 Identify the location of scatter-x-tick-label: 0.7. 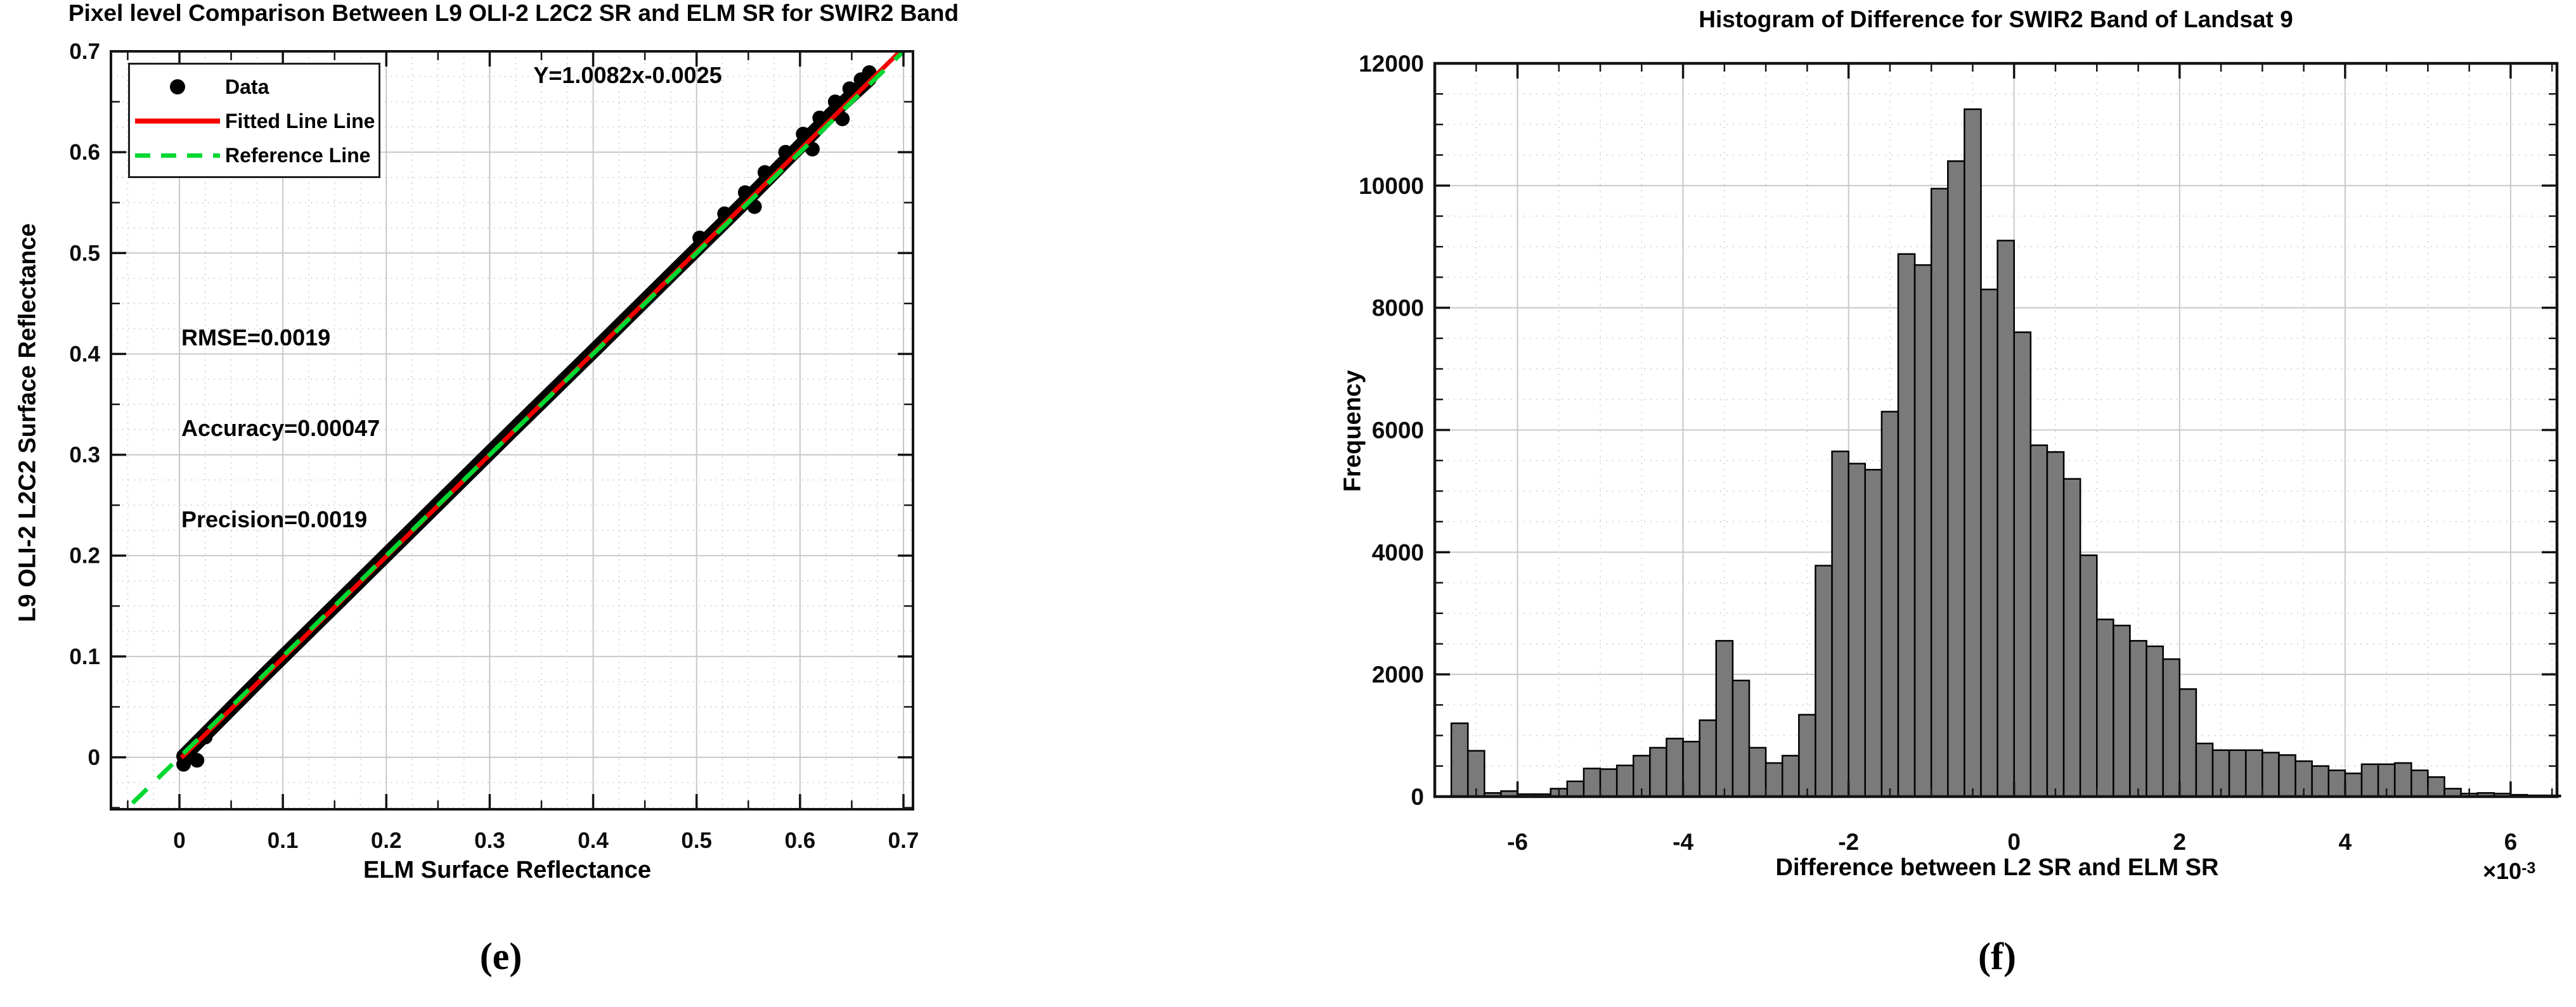
(903, 840).